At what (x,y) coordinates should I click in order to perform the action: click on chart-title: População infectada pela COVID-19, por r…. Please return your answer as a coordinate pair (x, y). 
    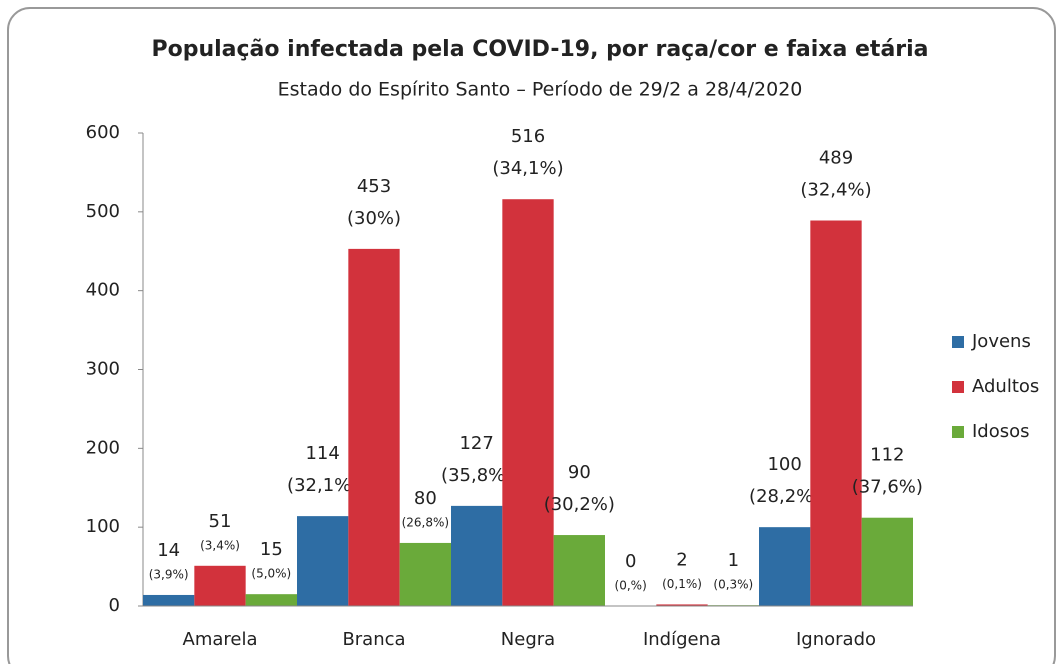
    Looking at the image, I should click on (539, 49).